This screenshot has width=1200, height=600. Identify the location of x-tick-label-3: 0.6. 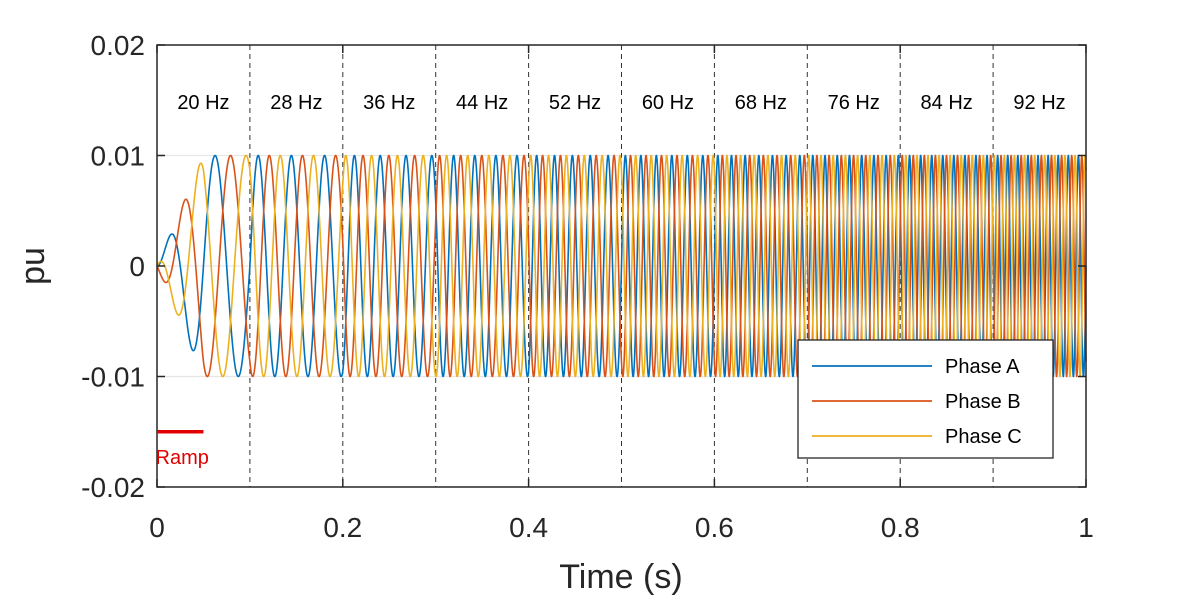
(714, 527).